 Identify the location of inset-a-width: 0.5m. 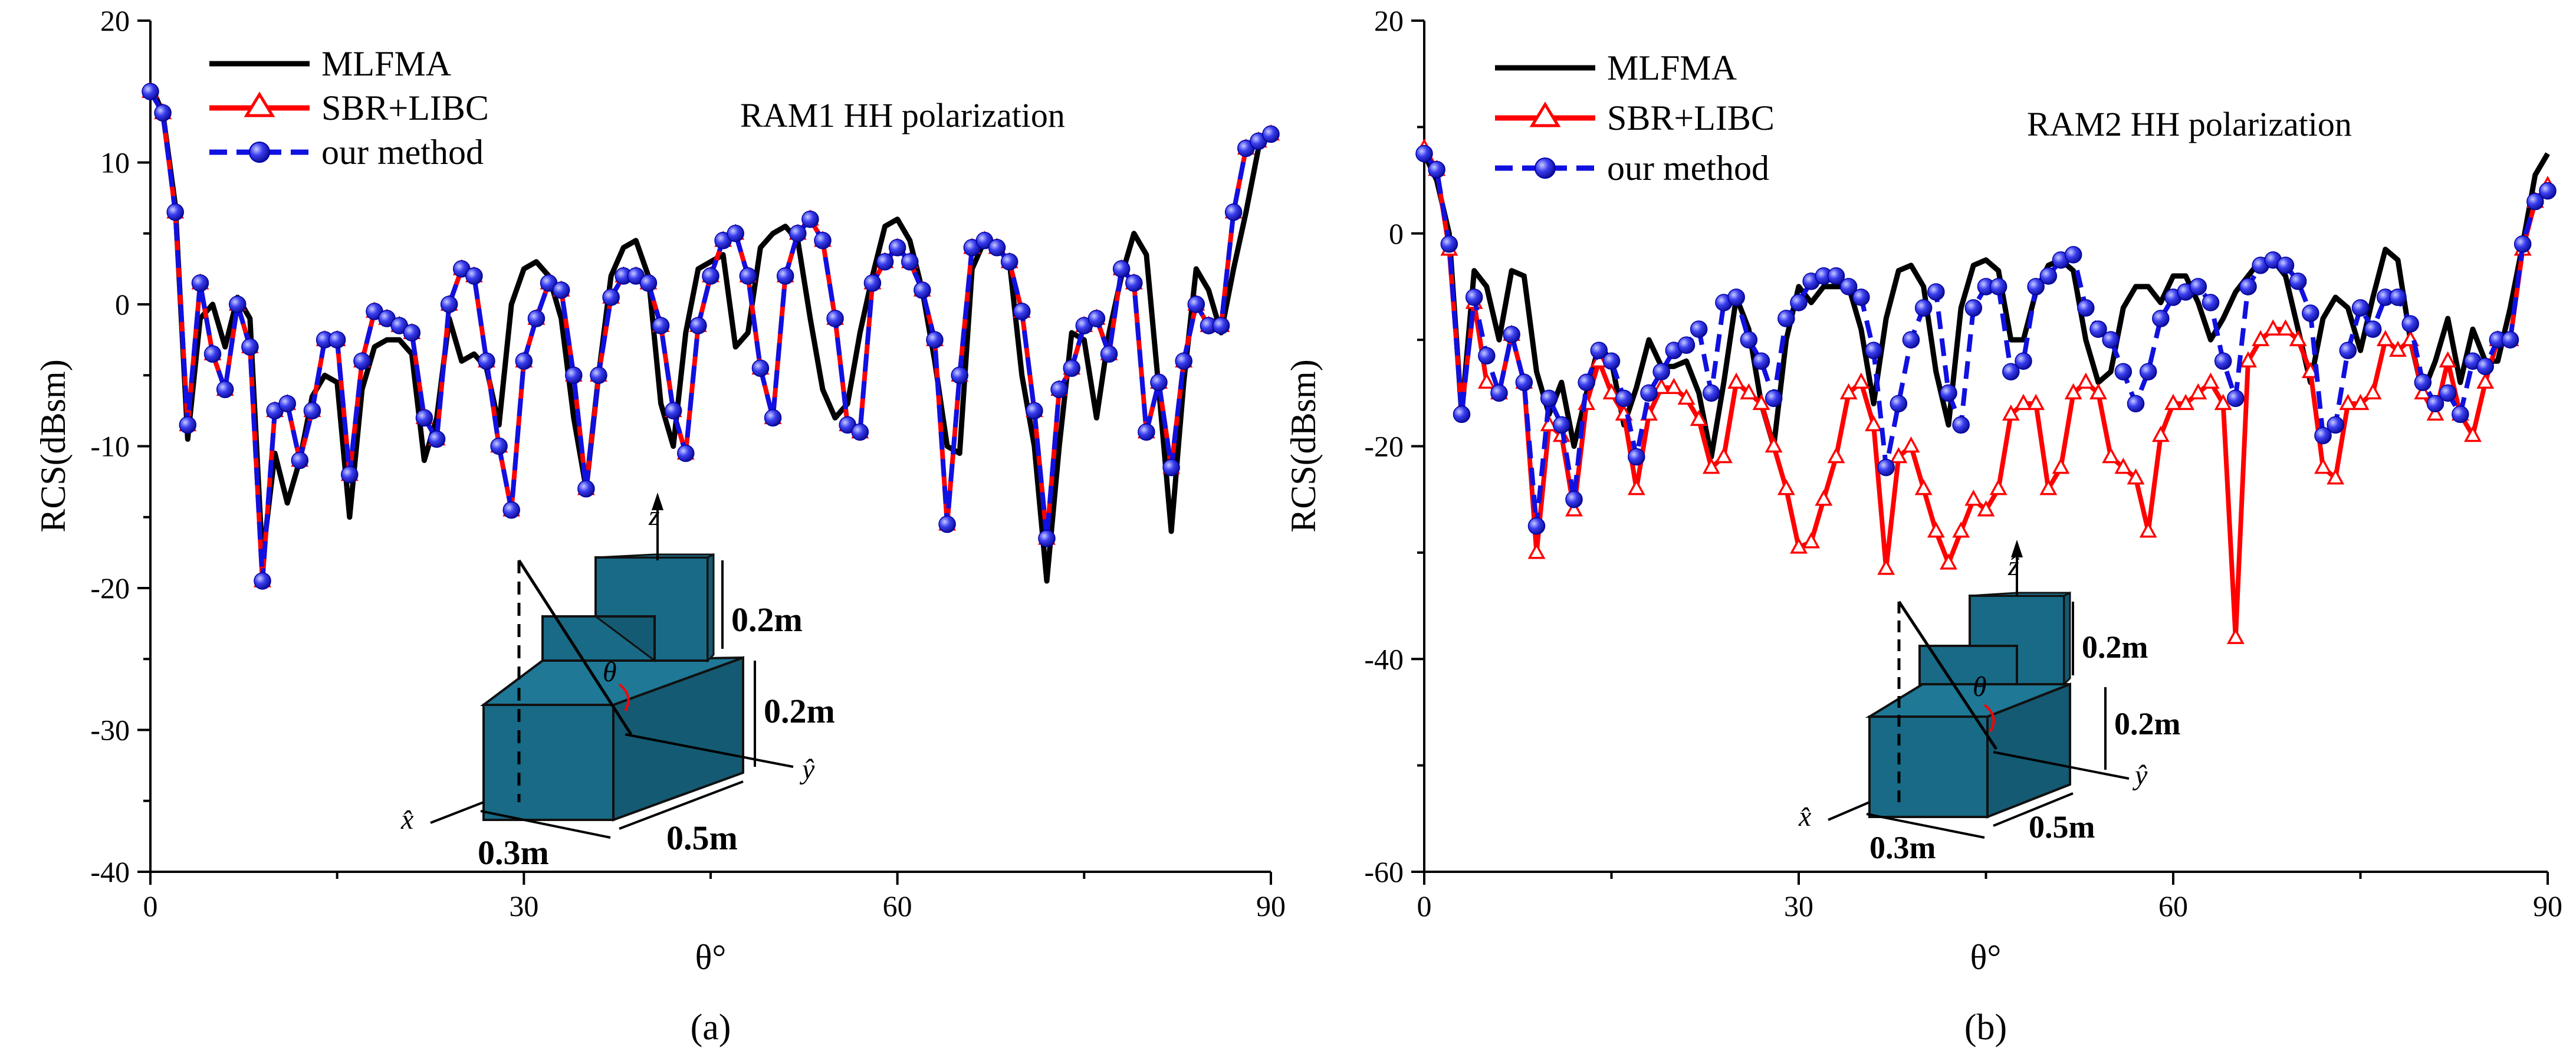
(702, 838).